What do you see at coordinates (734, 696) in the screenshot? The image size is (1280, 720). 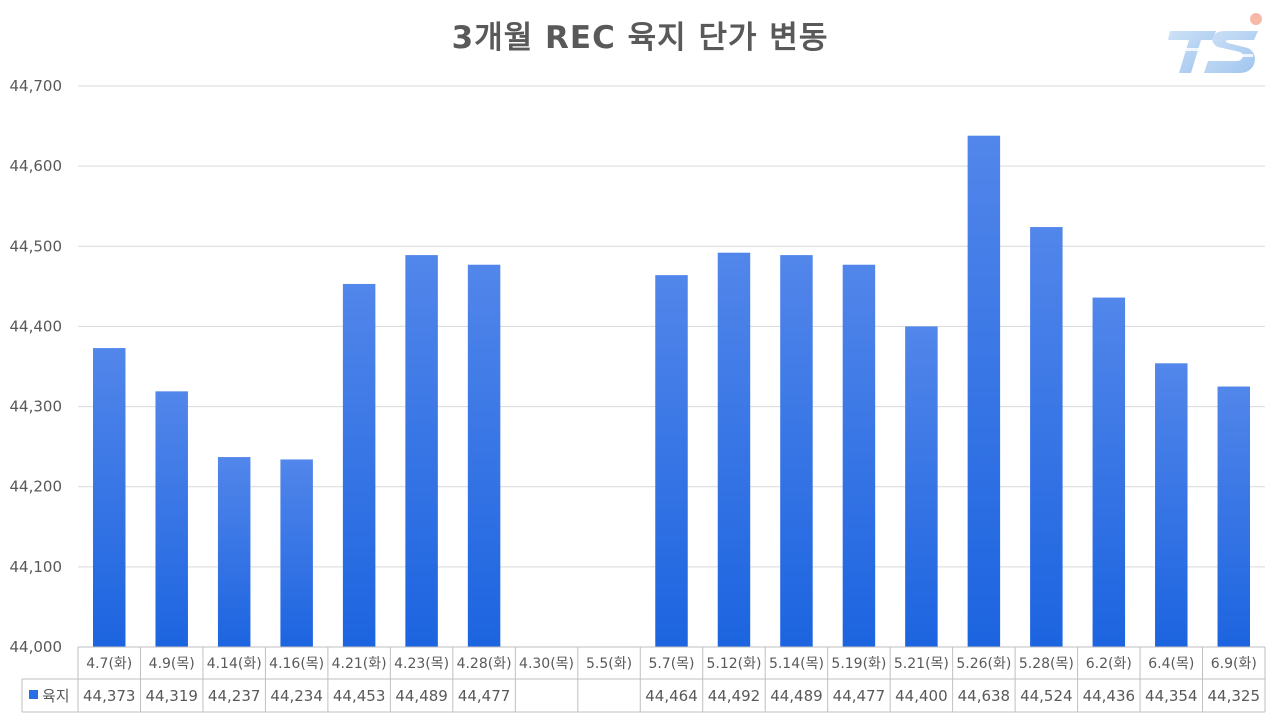 I see `data-label: 44,492` at bounding box center [734, 696].